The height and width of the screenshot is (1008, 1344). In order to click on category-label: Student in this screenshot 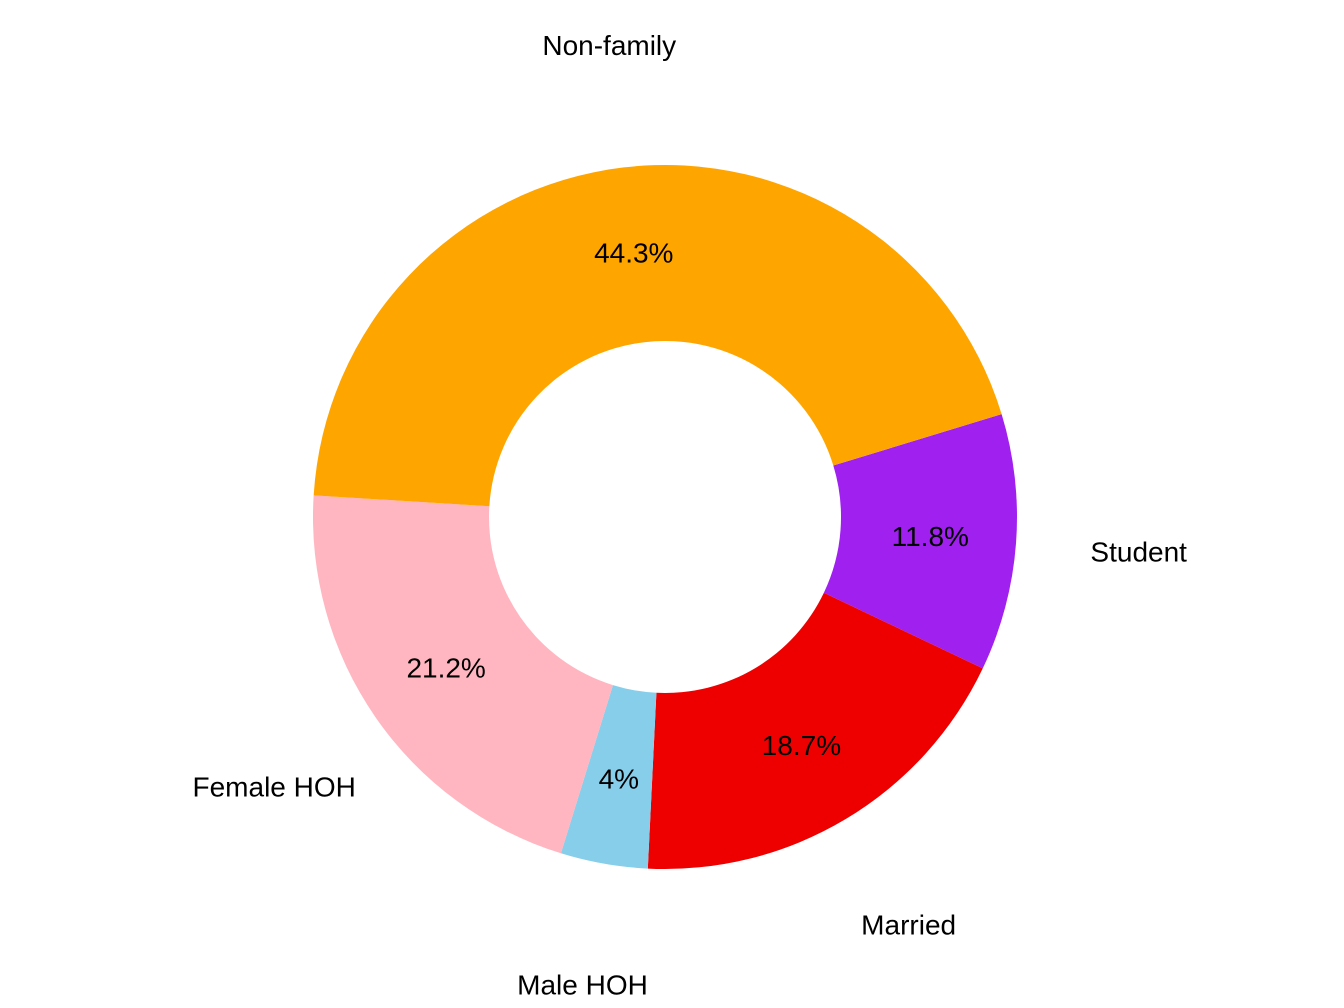, I will do `click(1138, 552)`.